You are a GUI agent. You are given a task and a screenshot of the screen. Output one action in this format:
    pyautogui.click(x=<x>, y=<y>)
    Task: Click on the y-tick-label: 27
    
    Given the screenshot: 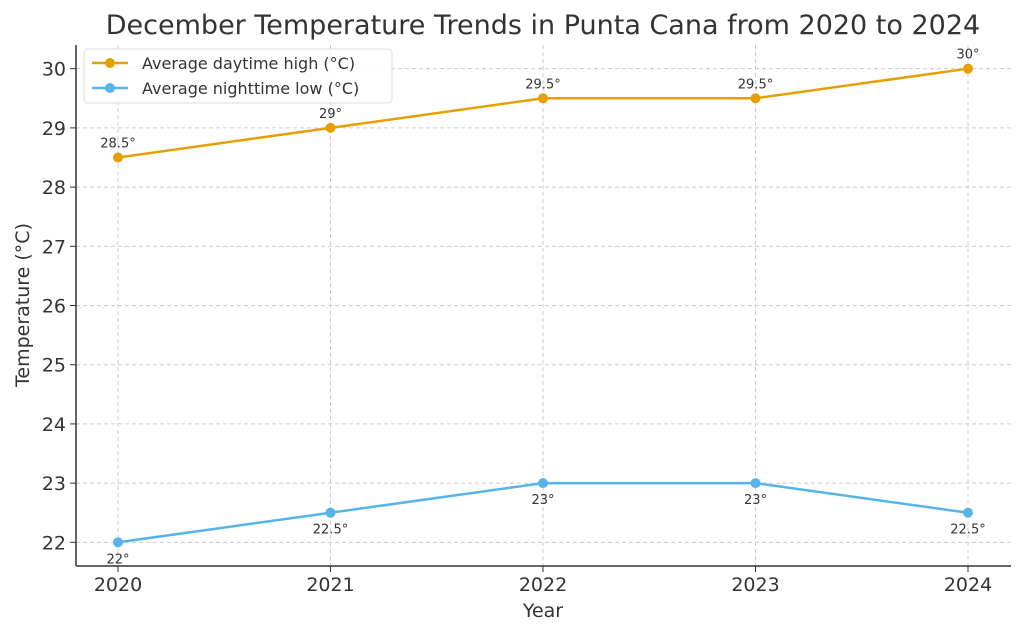 What is the action you would take?
    pyautogui.click(x=54, y=247)
    